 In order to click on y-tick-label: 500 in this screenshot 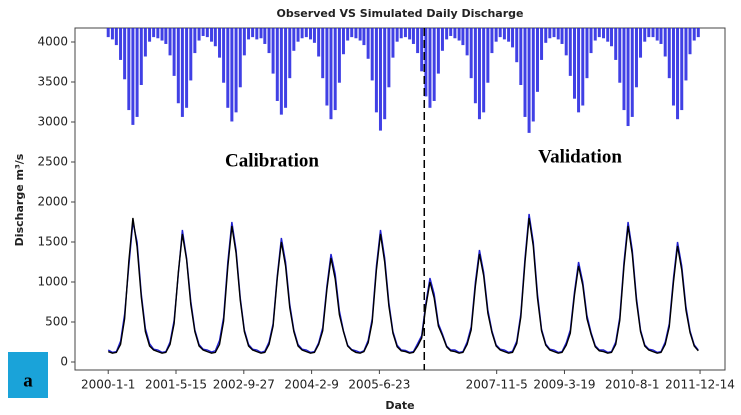, I will do `click(56, 322)`.